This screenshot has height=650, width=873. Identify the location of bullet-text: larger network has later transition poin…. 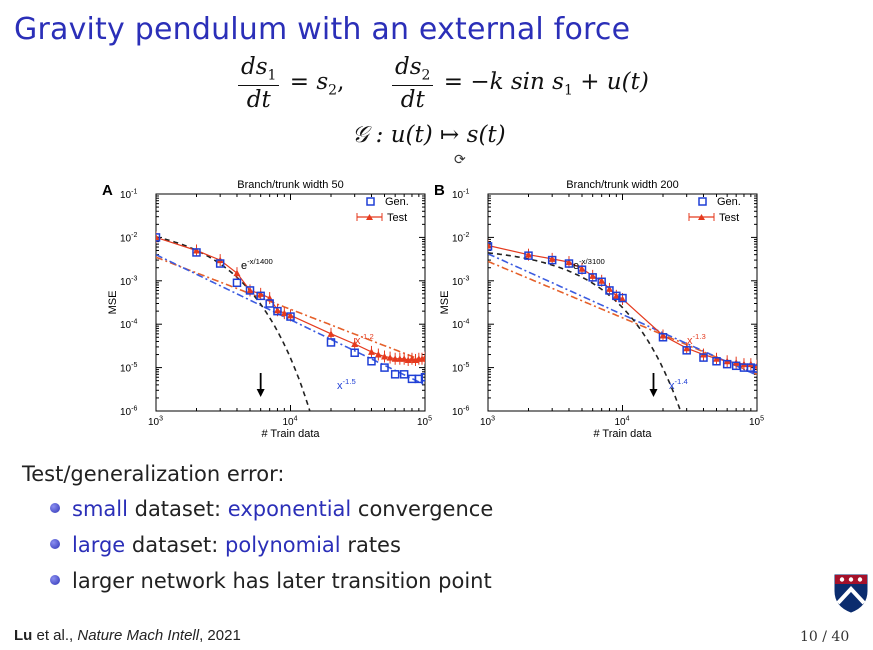
(282, 581).